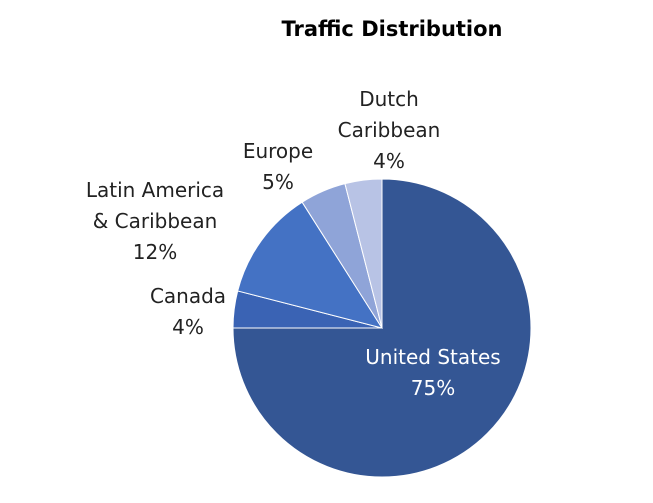  Describe the element at coordinates (188, 311) in the screenshot. I see `slice-label-1: Canada 4%` at that location.